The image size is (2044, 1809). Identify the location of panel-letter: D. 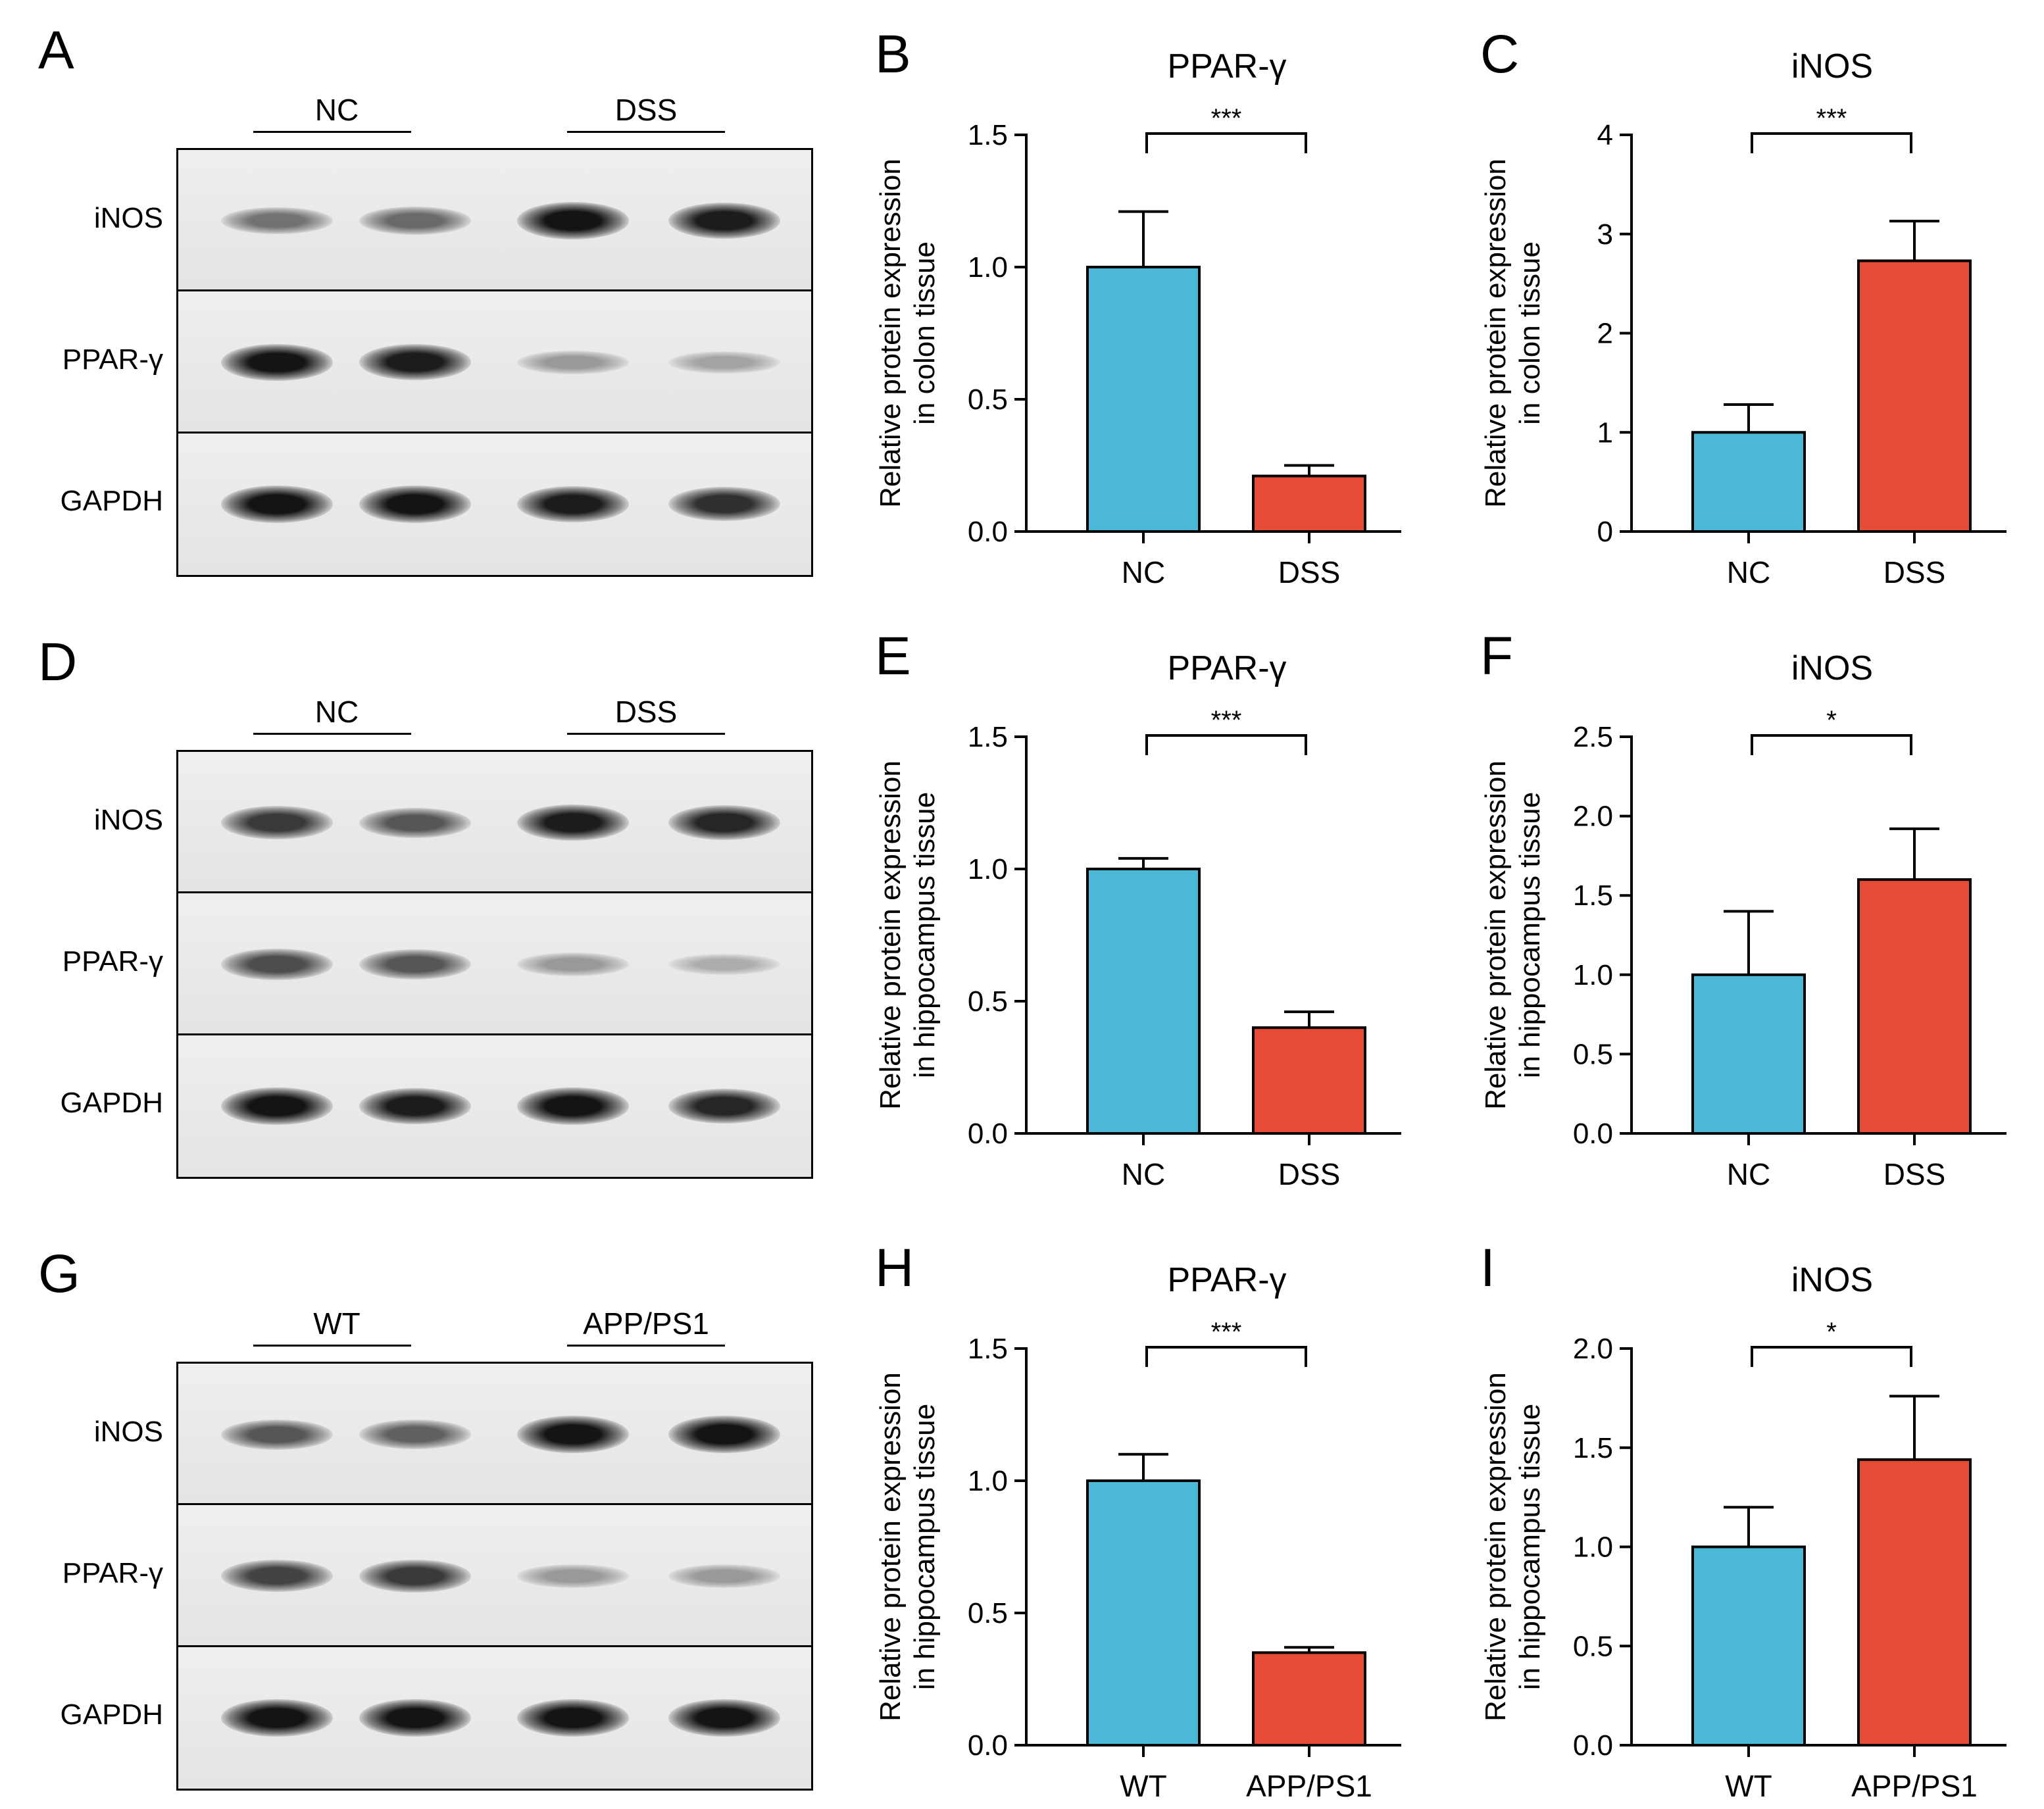
(58, 662).